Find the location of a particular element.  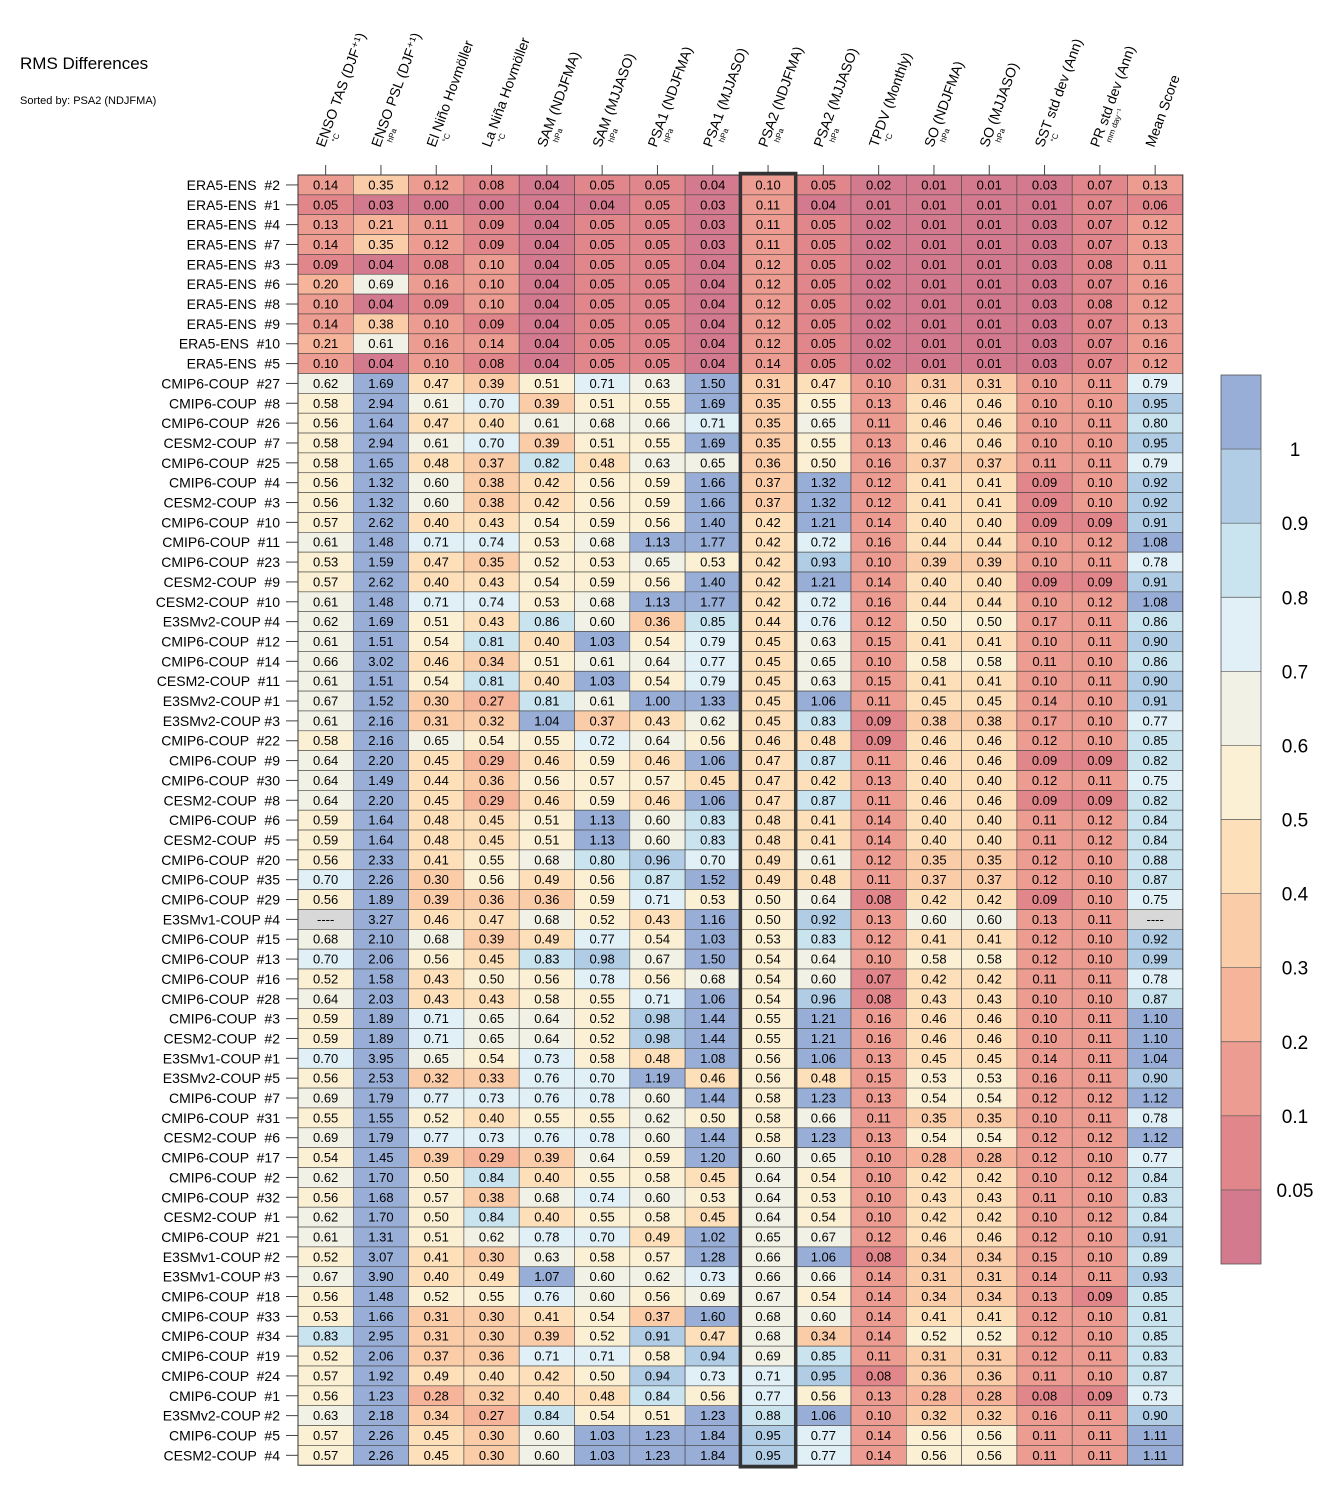

cell-value: 0.14 is located at coordinates (878, 839).